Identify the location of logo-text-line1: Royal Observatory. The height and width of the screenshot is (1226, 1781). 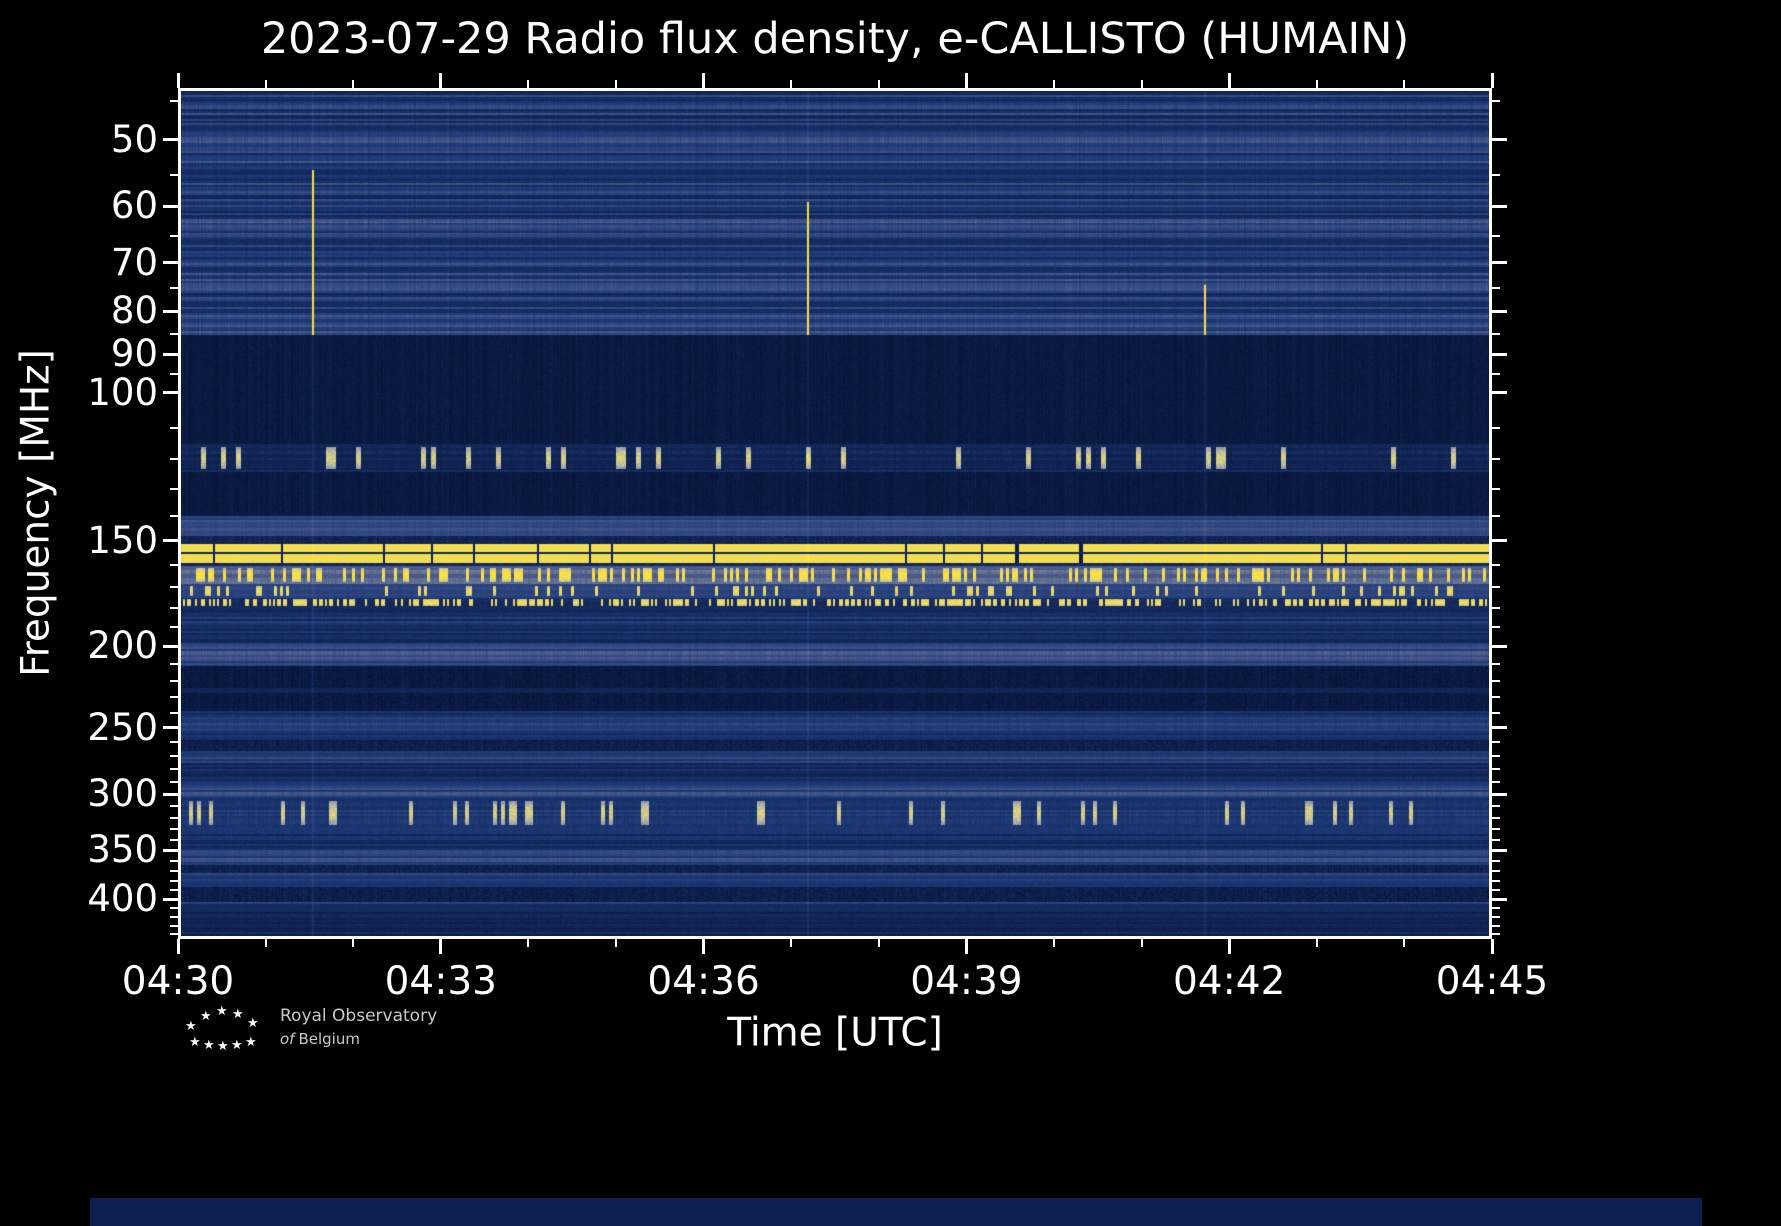
(359, 1016).